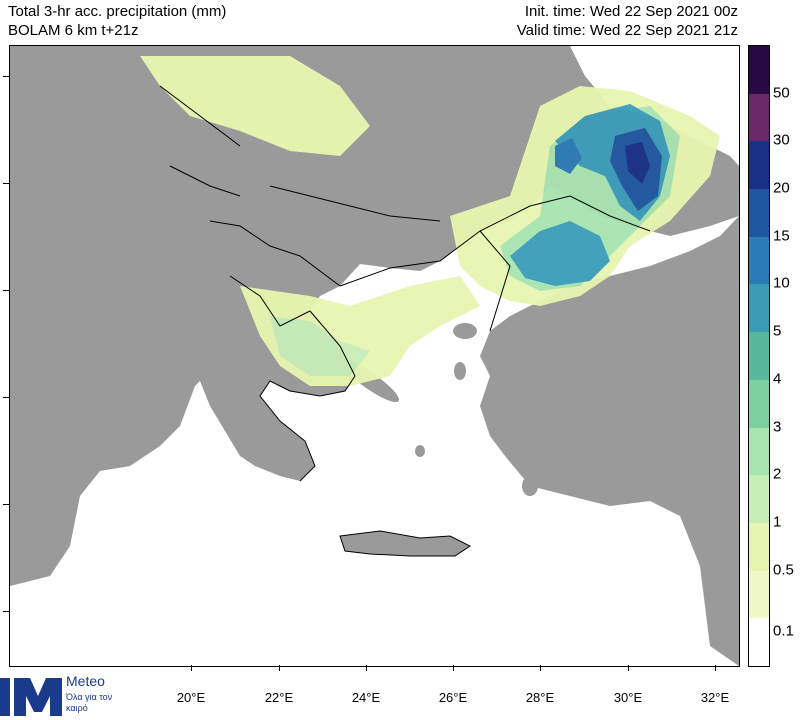 The height and width of the screenshot is (720, 800). I want to click on x-tick-label: 30°E, so click(628, 697).